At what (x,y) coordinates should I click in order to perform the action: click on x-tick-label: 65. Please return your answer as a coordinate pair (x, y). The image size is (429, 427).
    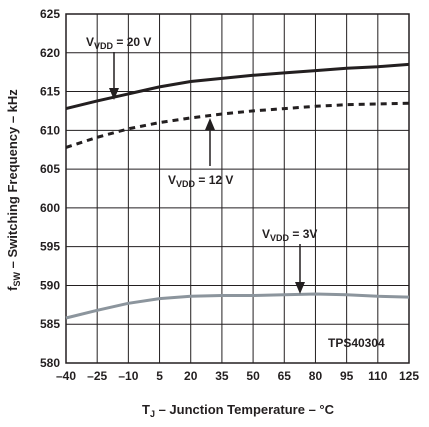
    Looking at the image, I should click on (285, 376).